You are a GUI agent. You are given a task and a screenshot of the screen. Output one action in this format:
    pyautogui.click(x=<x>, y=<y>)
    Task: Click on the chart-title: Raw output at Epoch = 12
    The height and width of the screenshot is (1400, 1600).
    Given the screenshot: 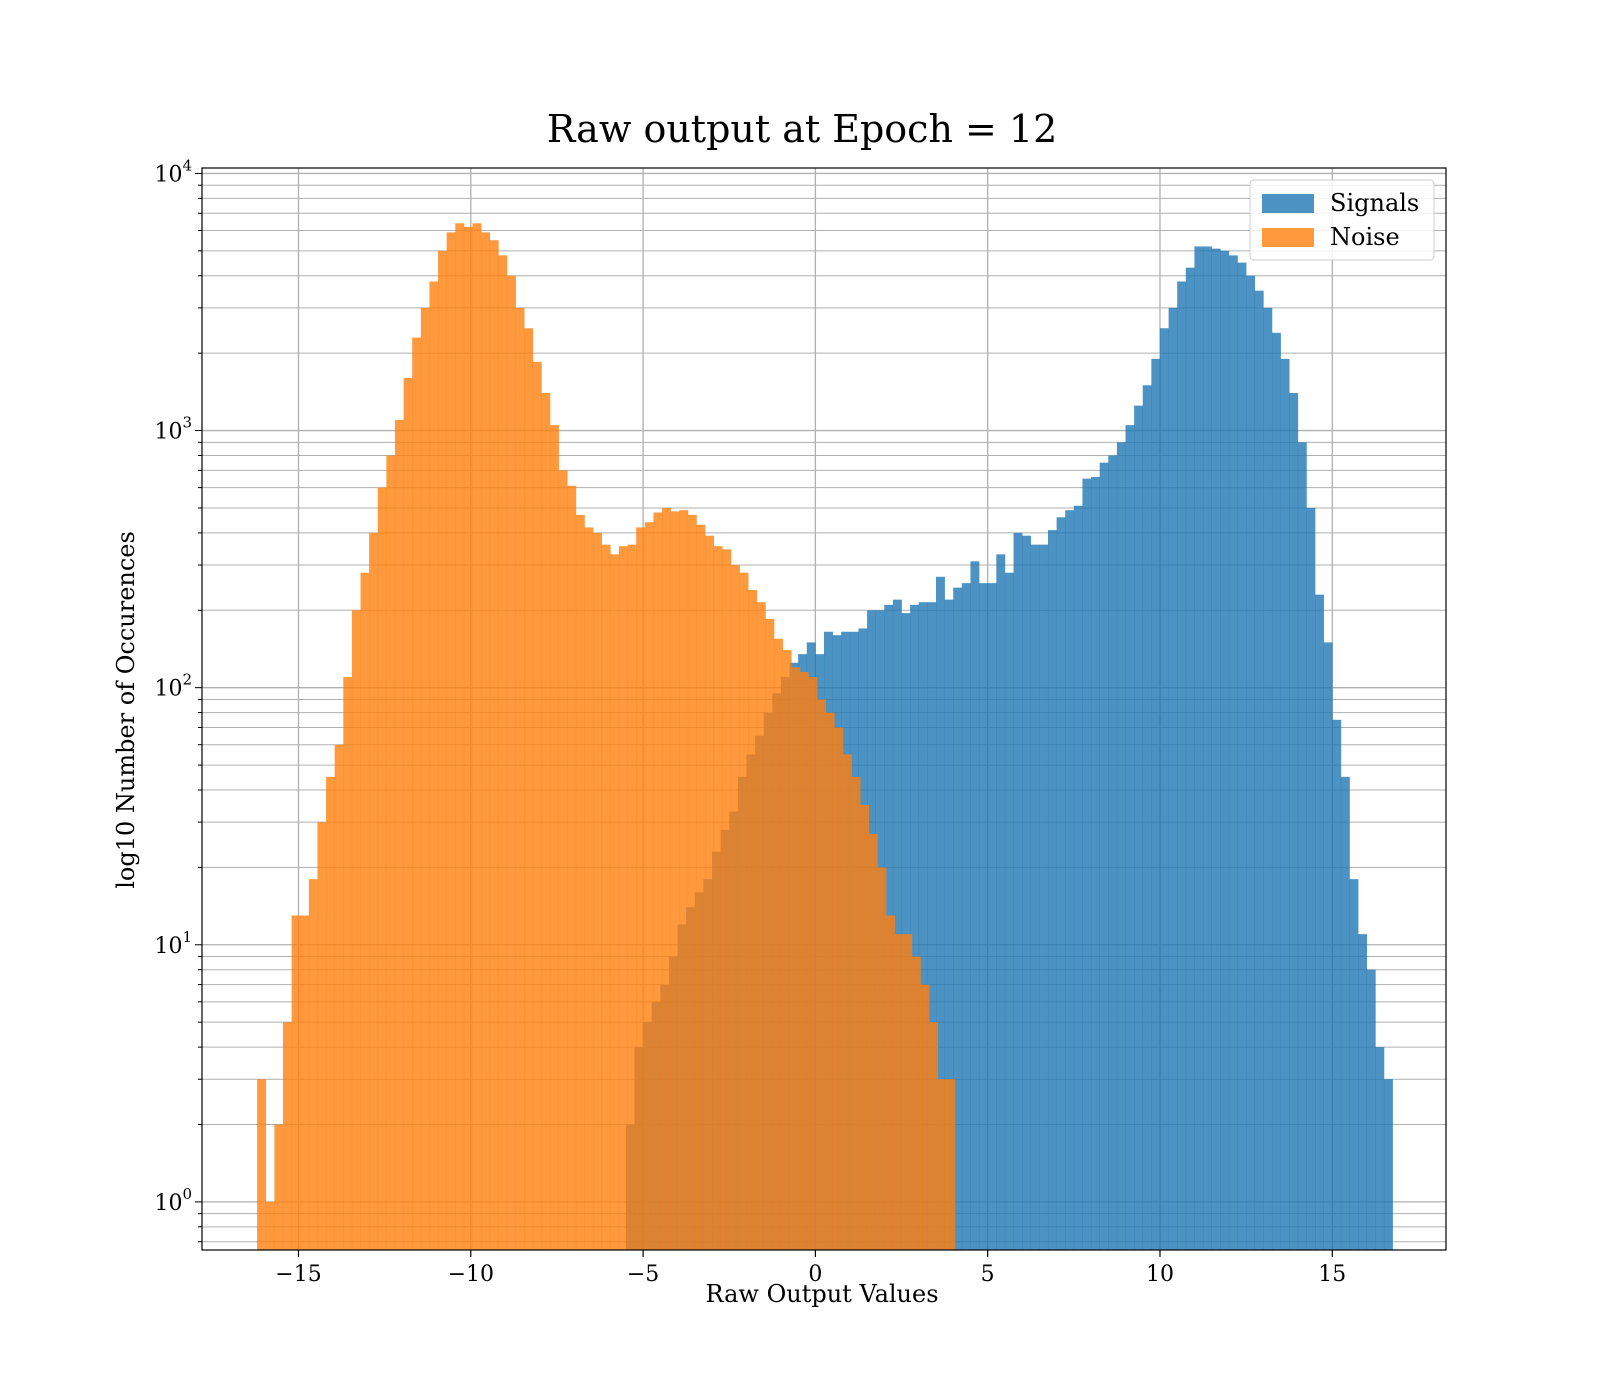 What is the action you would take?
    pyautogui.click(x=802, y=129)
    